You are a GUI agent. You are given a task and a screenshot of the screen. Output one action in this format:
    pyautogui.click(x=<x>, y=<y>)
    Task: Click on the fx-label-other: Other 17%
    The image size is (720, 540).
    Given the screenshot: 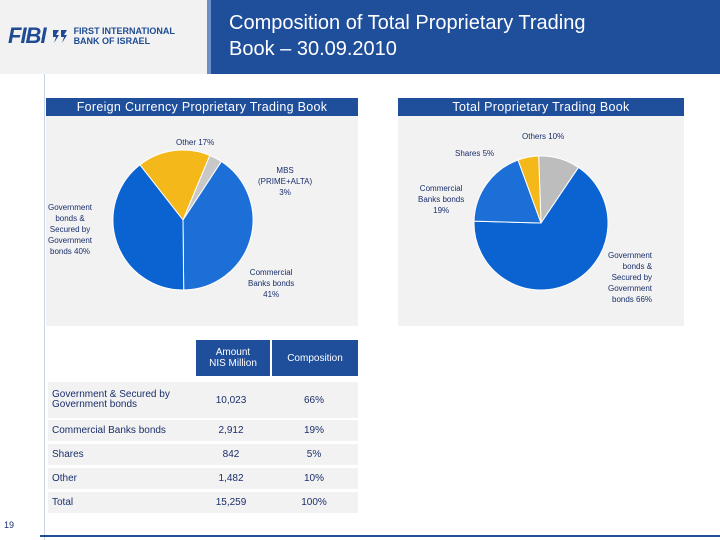 What is the action you would take?
    pyautogui.click(x=195, y=142)
    